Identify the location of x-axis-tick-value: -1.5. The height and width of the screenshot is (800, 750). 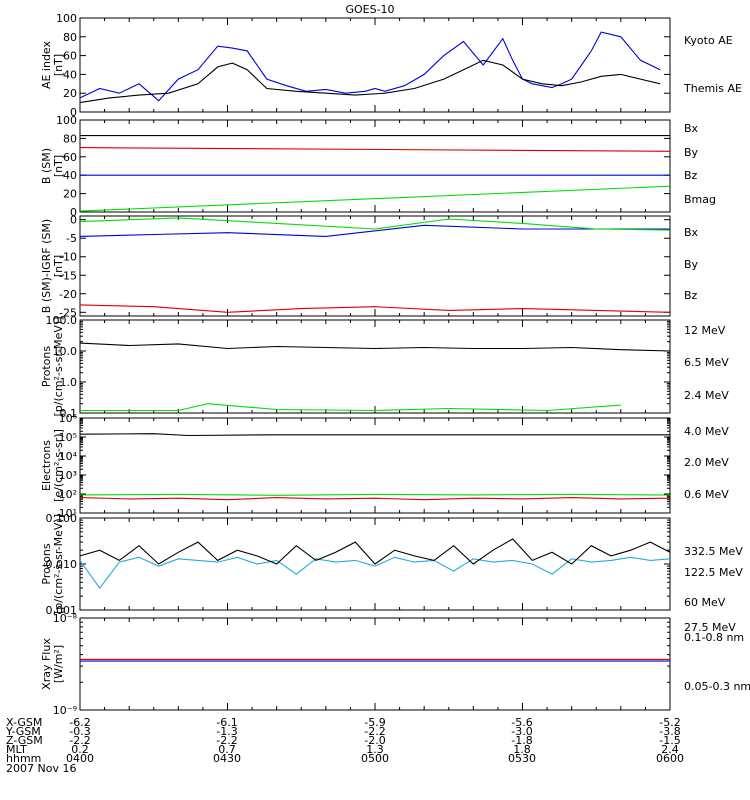
(669, 740).